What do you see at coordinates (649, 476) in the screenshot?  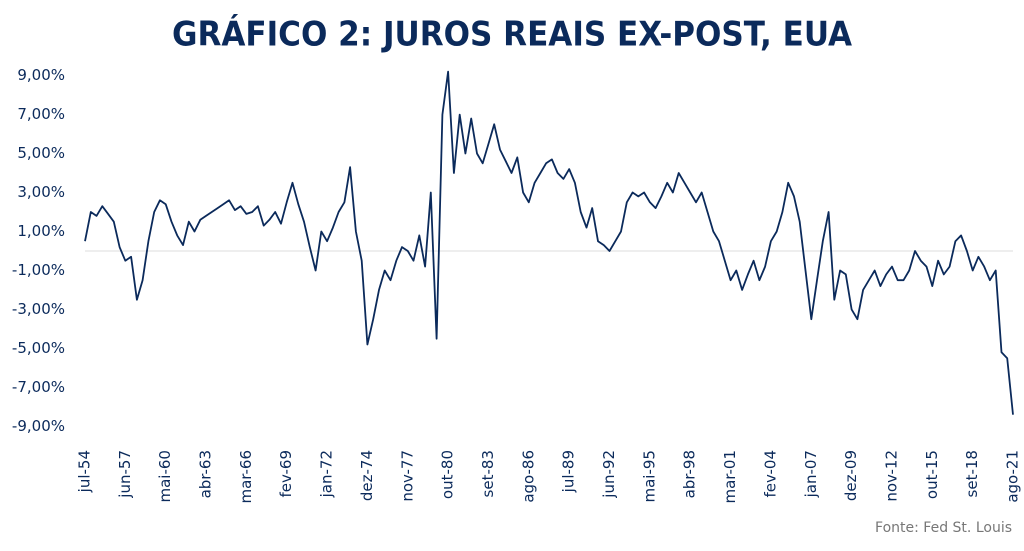 I see `x-tick-label: mai-95` at bounding box center [649, 476].